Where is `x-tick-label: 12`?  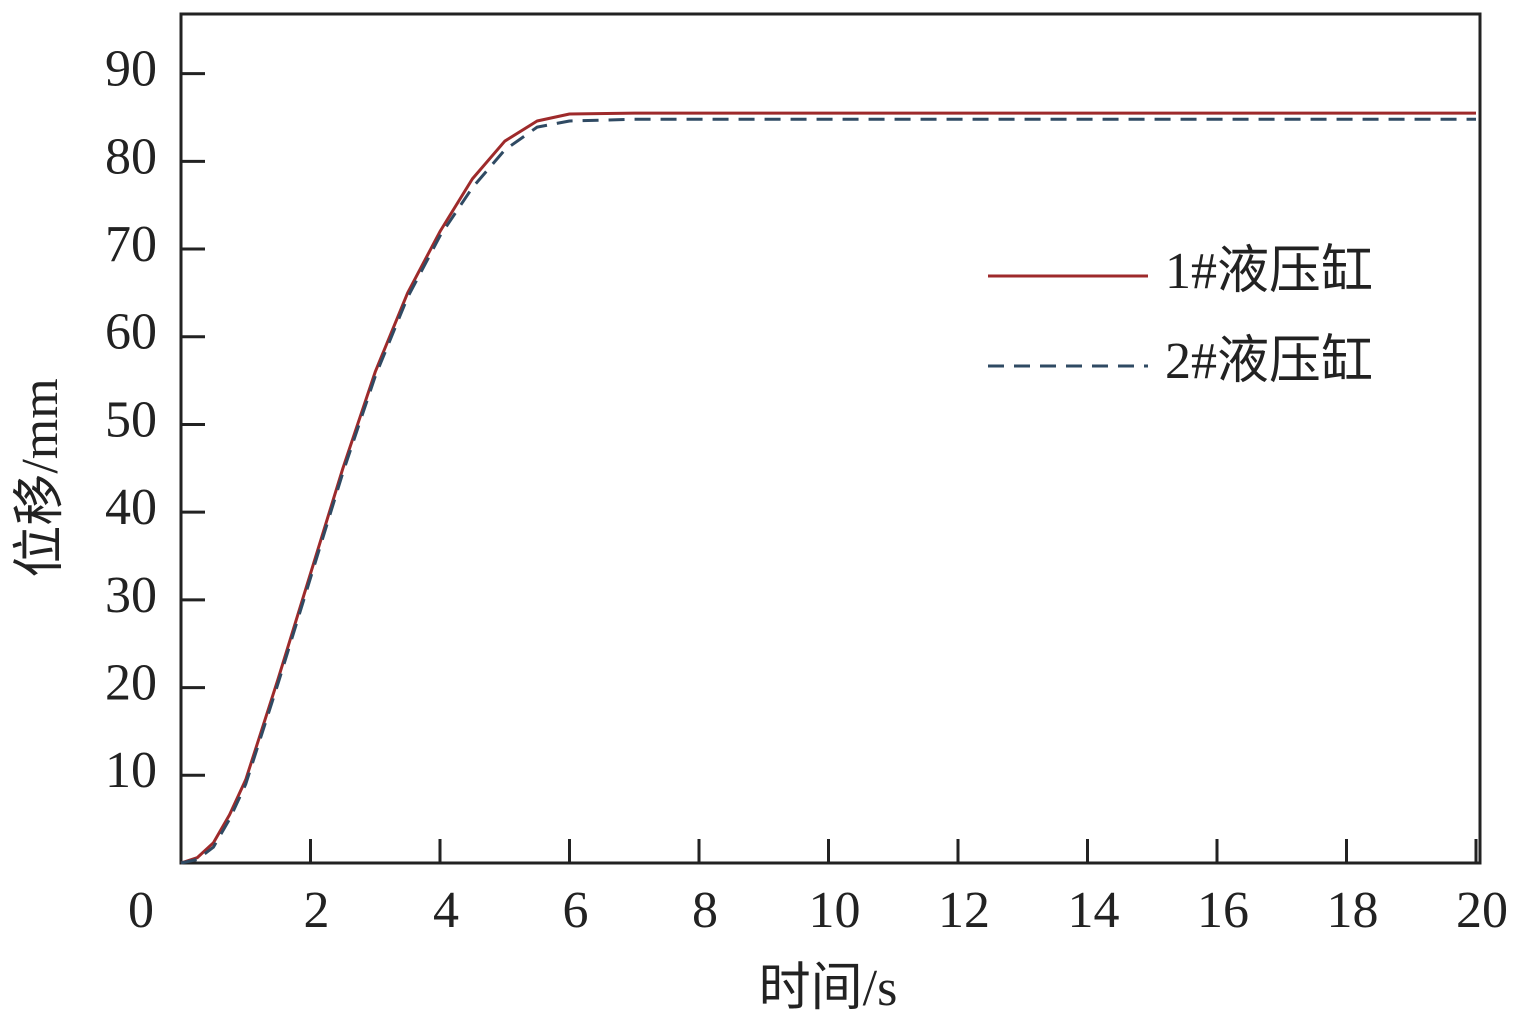 x-tick-label: 12 is located at coordinates (964, 910).